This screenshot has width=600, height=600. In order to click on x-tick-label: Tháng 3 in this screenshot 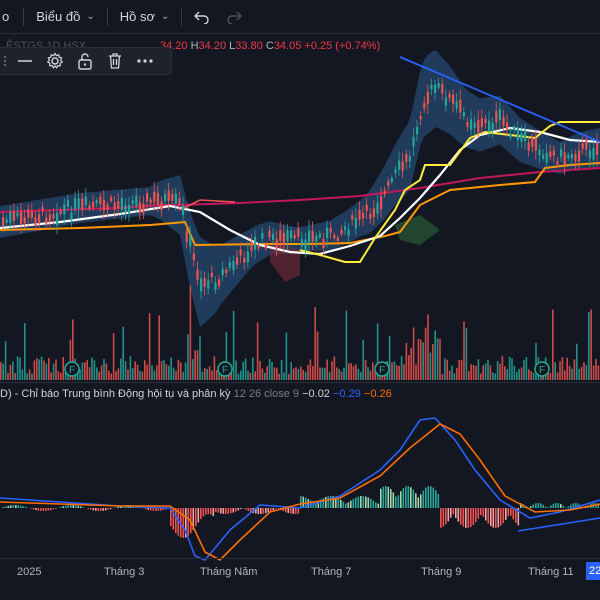, I will do `click(124, 572)`.